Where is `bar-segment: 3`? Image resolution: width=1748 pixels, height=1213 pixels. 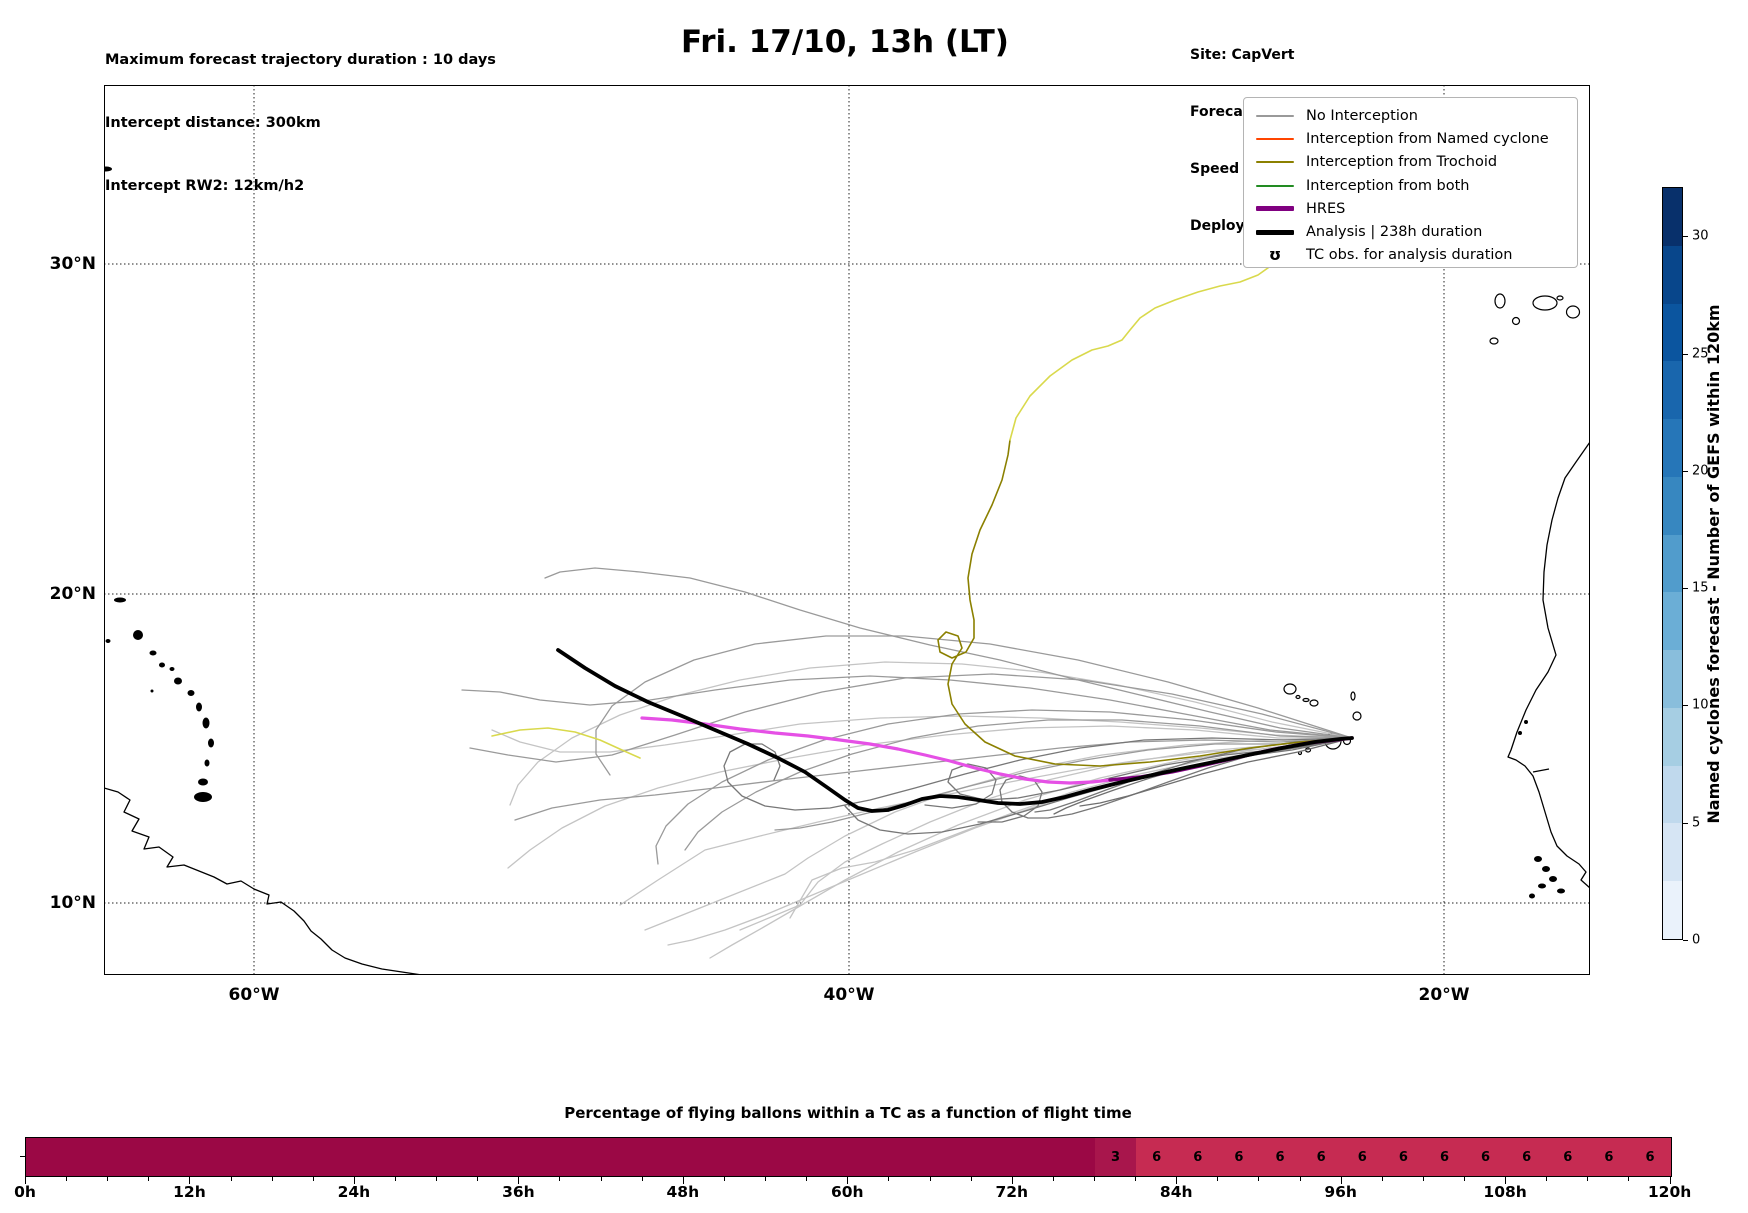 bar-segment: 3 is located at coordinates (1115, 1157).